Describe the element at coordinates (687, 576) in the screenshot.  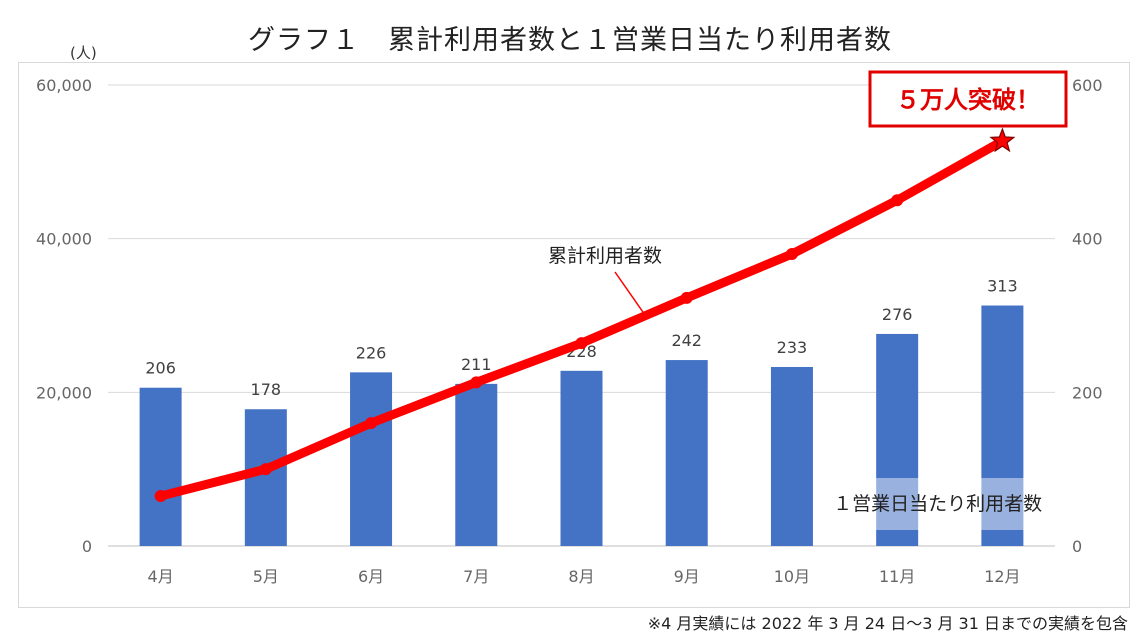
I see `x-tick-label: 9月` at that location.